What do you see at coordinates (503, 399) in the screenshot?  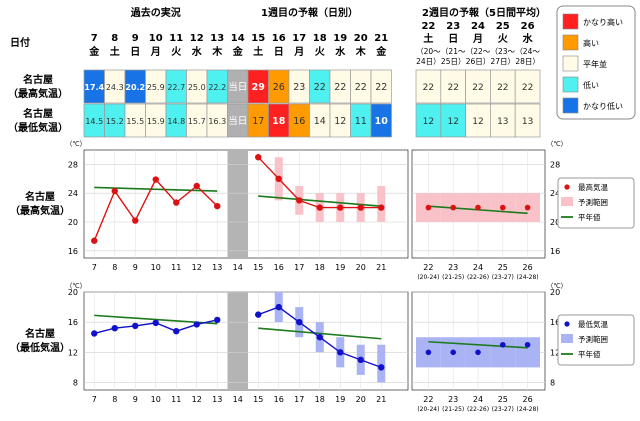 I see `week2-x-tick-label: 25` at bounding box center [503, 399].